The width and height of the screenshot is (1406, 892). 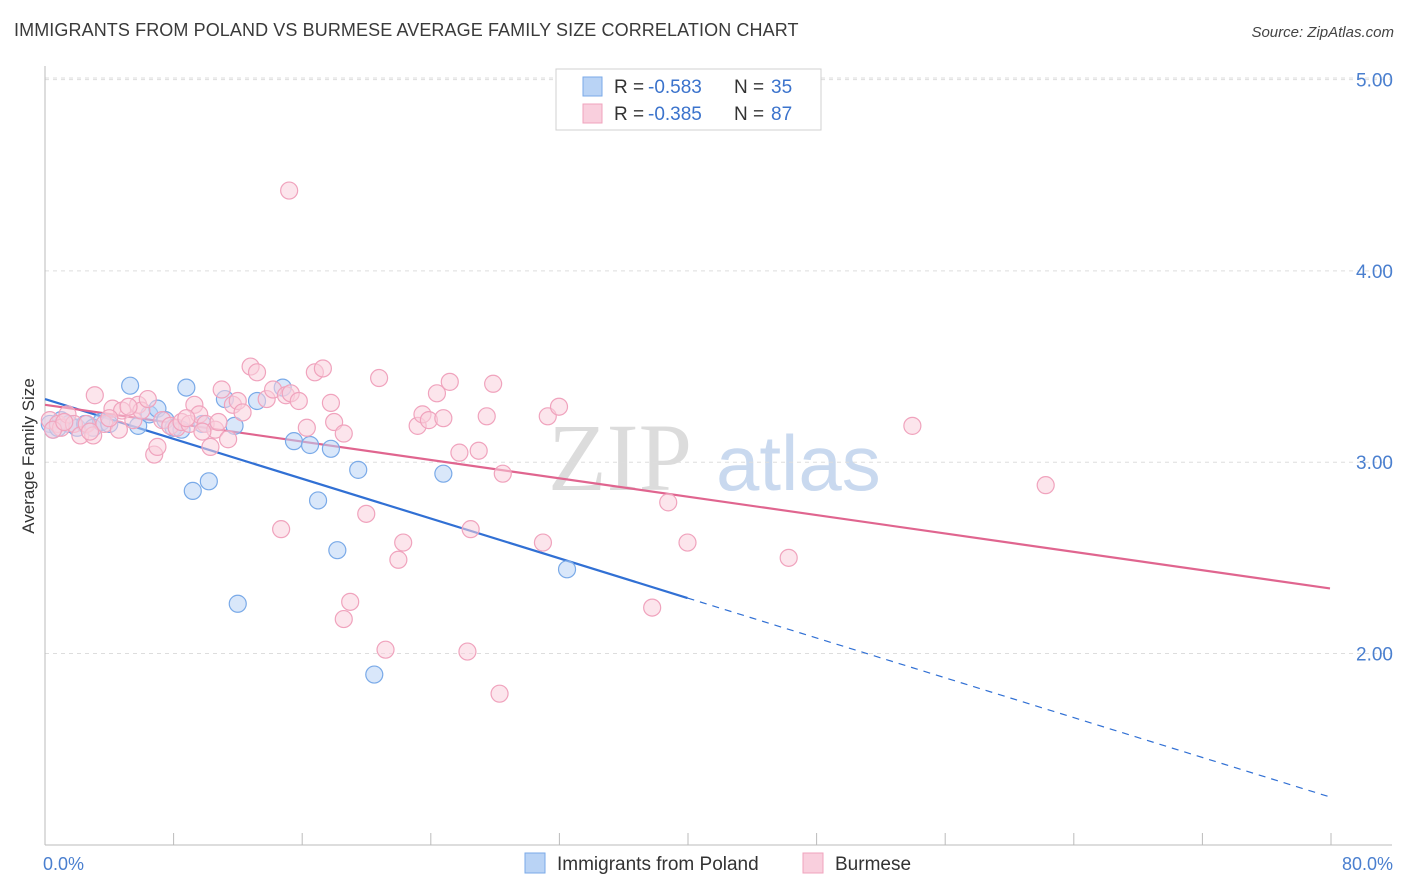 I want to click on x-tick-label: 80.0%, so click(x=1367, y=864).